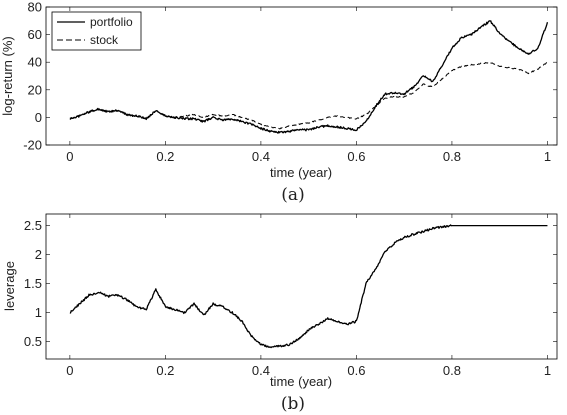  Describe the element at coordinates (35, 89) in the screenshot. I see `panel-a-y-tick-label: 20` at that location.